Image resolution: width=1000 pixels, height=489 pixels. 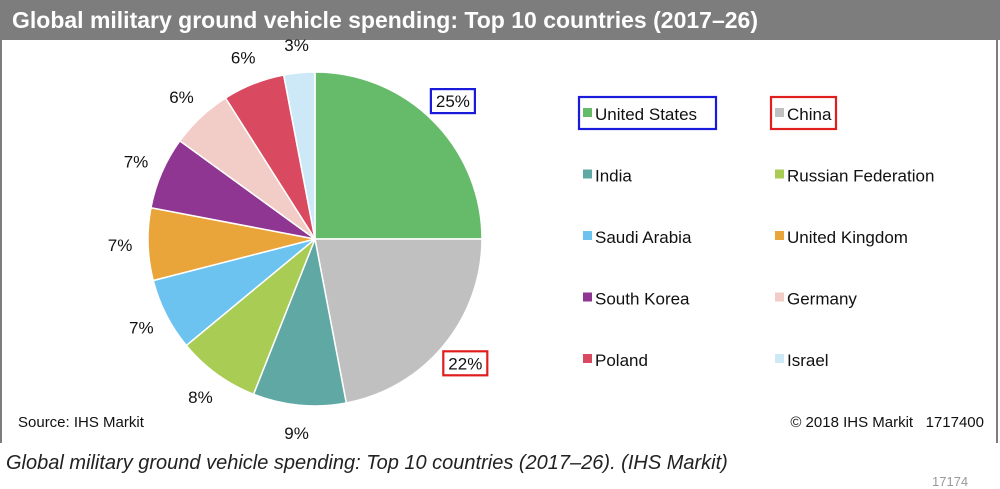 I want to click on legend-item-poland: Poland, so click(x=615, y=360).